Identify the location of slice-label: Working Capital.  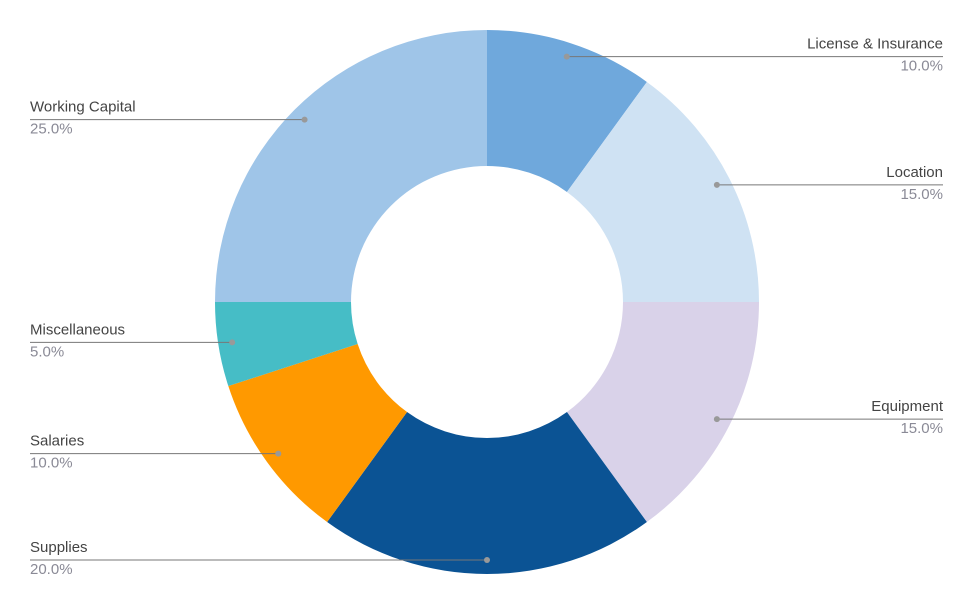
(83, 107).